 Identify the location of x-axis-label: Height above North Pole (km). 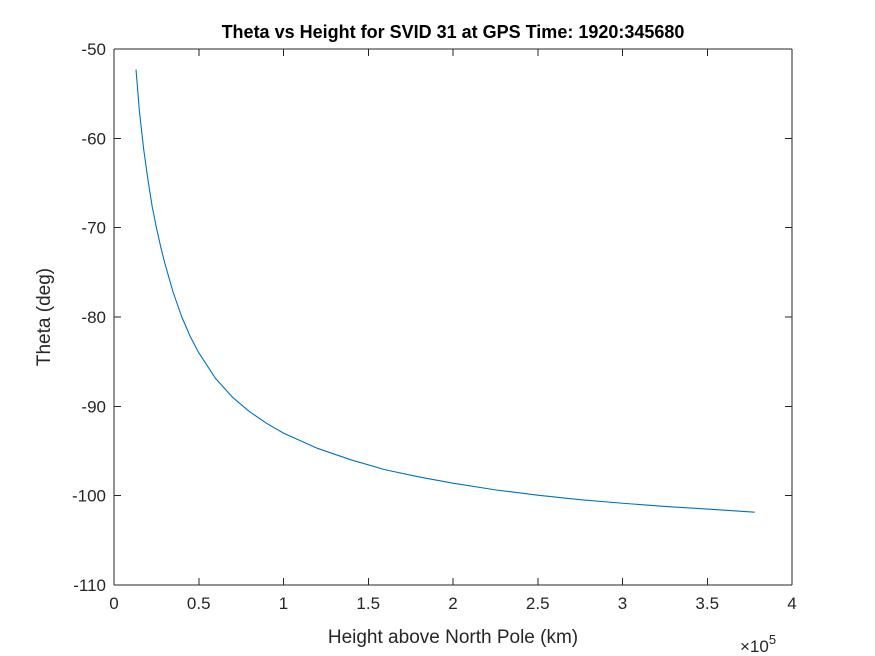
(453, 637).